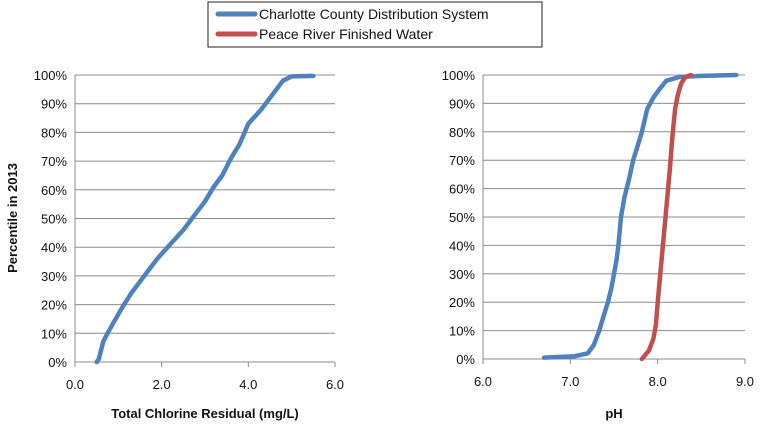  What do you see at coordinates (54, 190) in the screenshot?
I see `chlorine-chart-y-tick-label: 60%` at bounding box center [54, 190].